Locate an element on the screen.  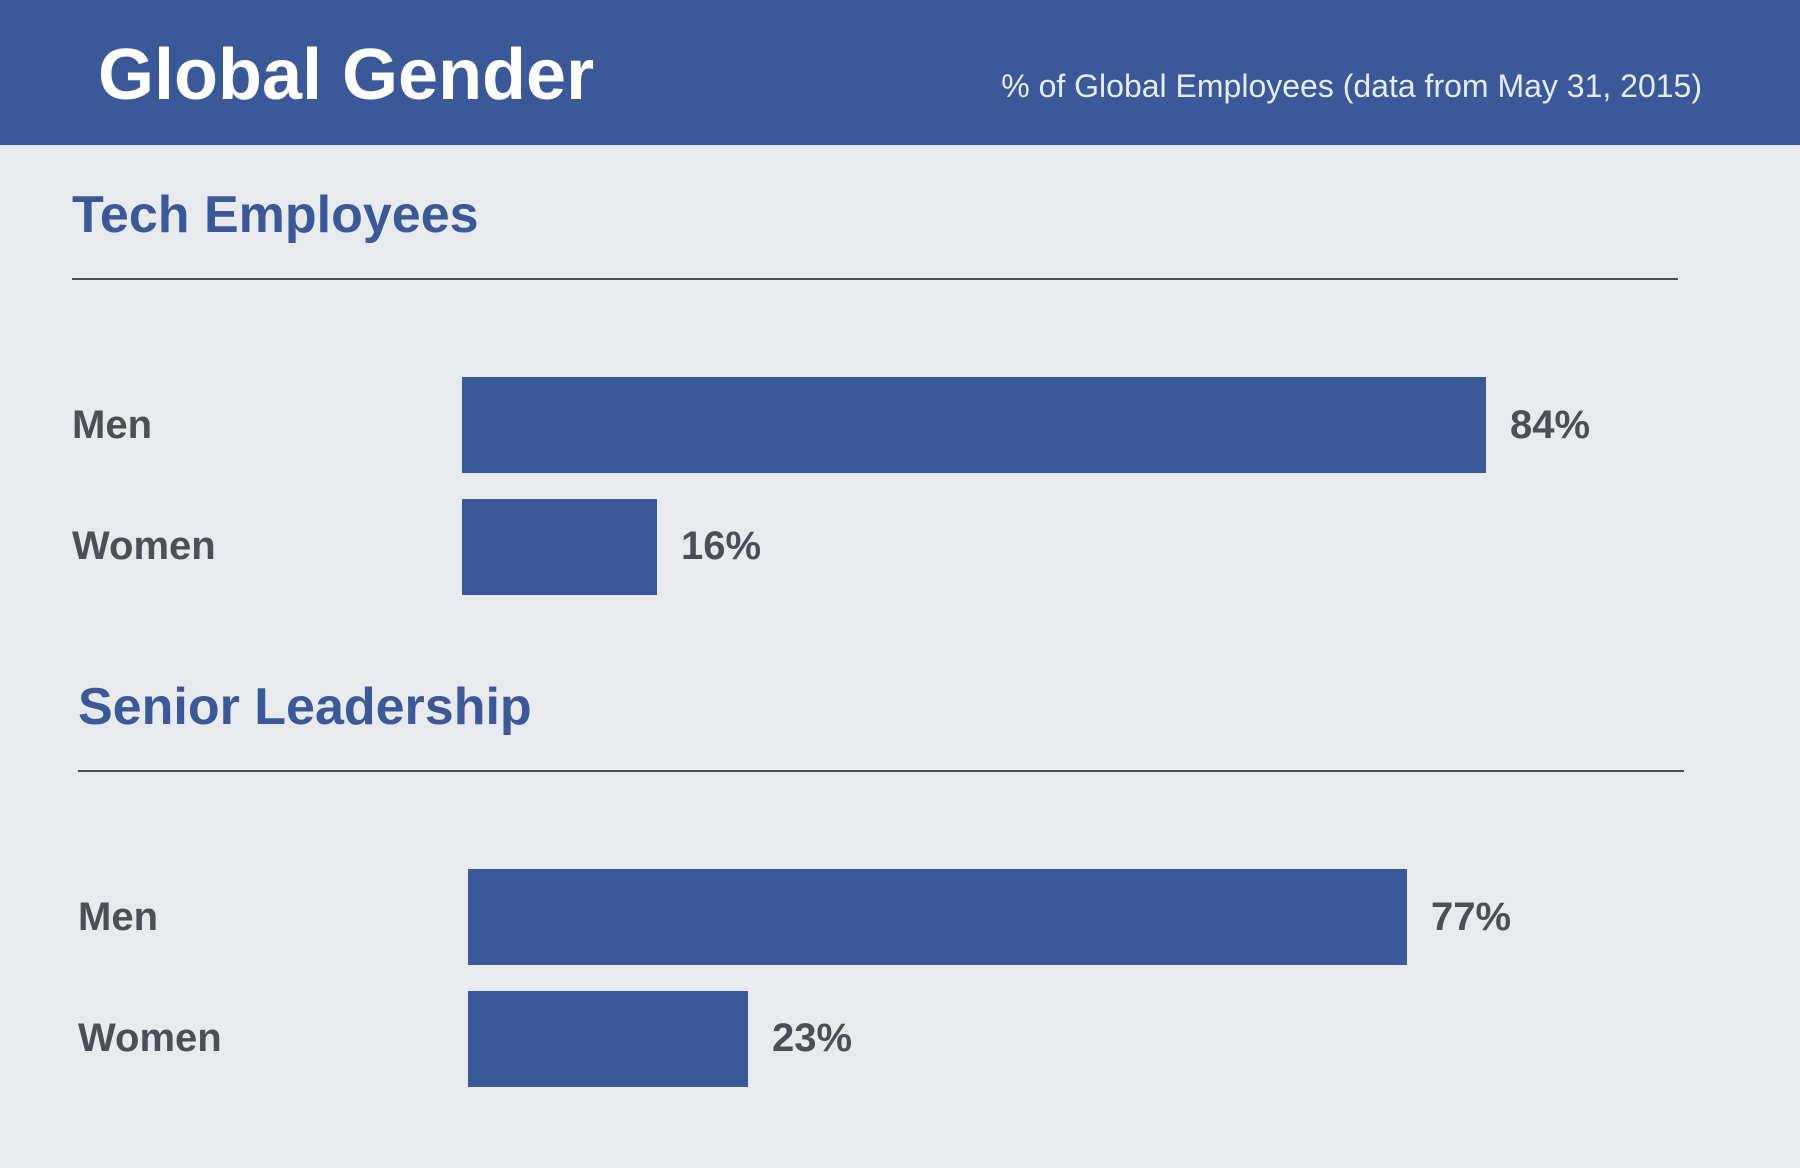
value-label-men: 77% is located at coordinates (1471, 917).